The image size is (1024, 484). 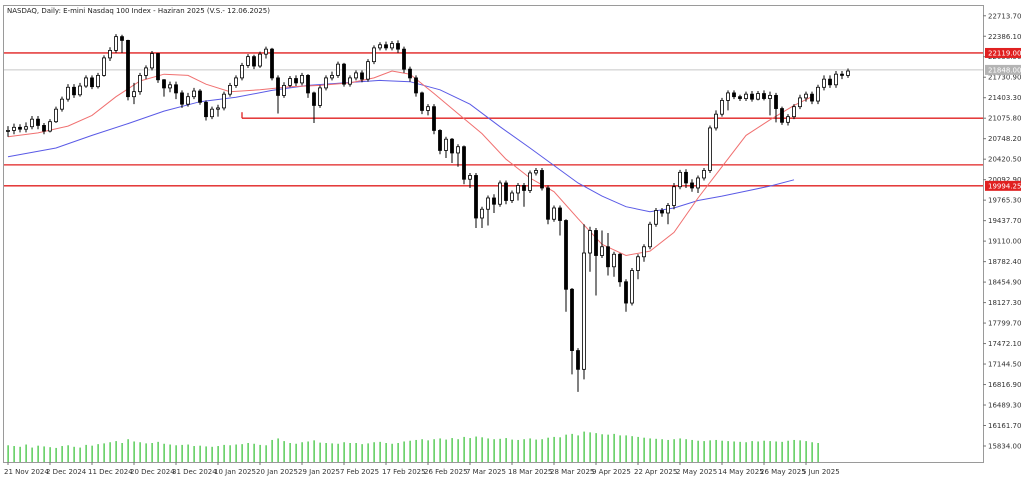 I want to click on x-tick-label: 31 Dec 2024, so click(x=194, y=472).